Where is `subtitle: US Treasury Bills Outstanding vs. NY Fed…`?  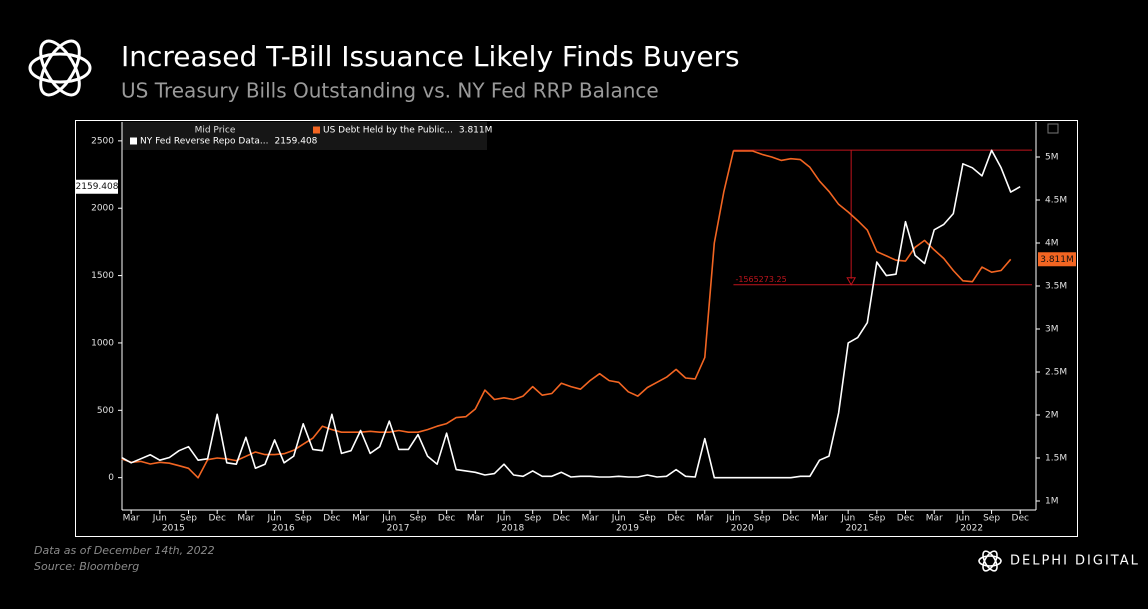 subtitle: US Treasury Bills Outstanding vs. NY Fed… is located at coordinates (390, 91).